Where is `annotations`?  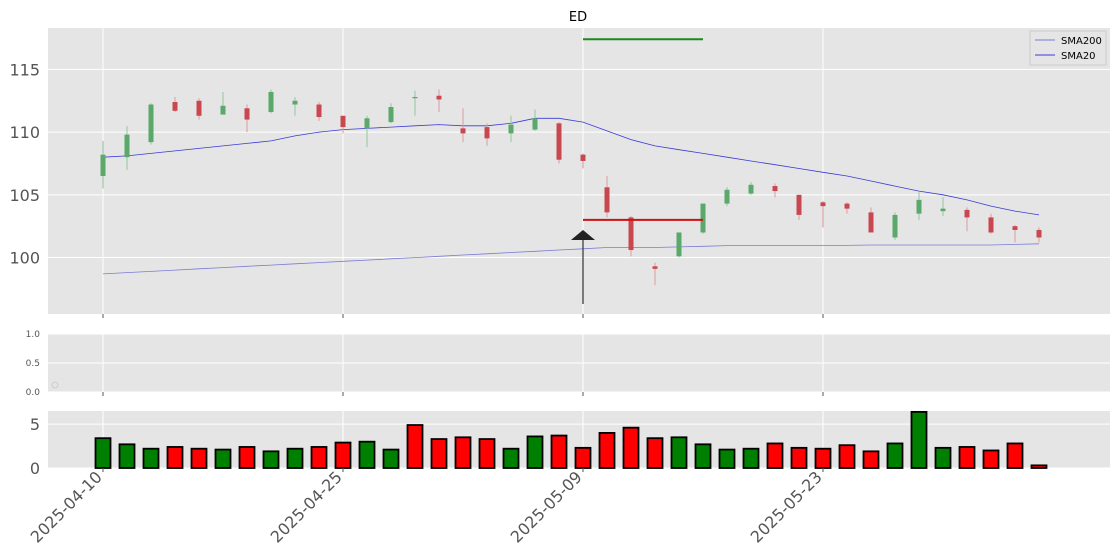 annotations is located at coordinates (637, 171).